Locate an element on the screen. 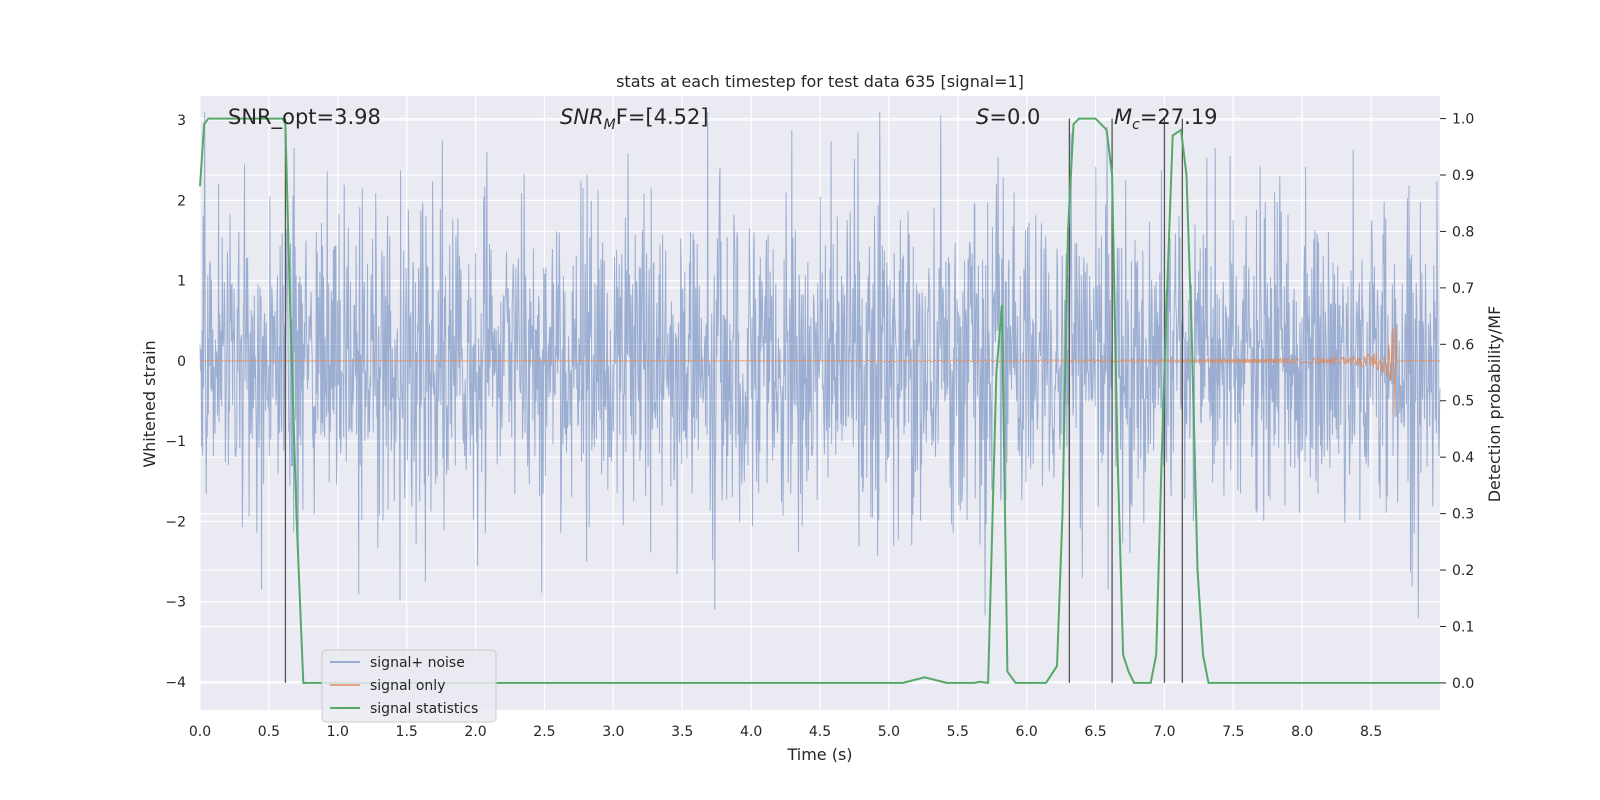 This screenshot has width=1600, height=800. y-tick-label-left: −4 is located at coordinates (175, 683).